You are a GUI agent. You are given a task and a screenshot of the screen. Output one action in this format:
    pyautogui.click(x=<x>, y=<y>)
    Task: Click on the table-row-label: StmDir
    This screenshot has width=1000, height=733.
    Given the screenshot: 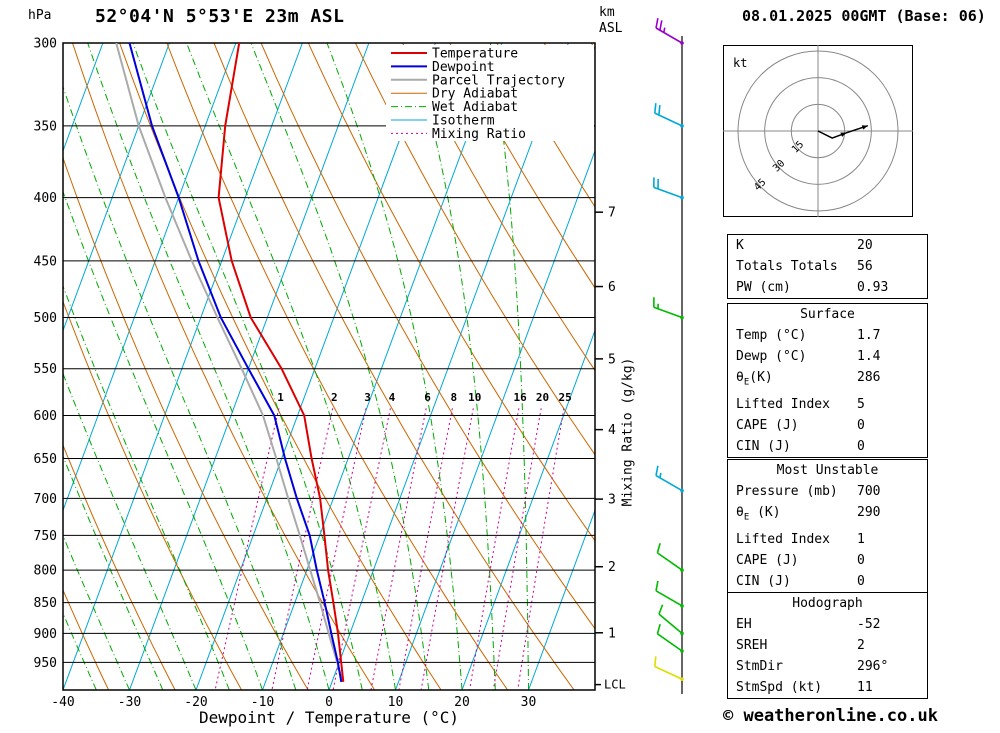 What is the action you would take?
    pyautogui.click(x=759, y=666)
    